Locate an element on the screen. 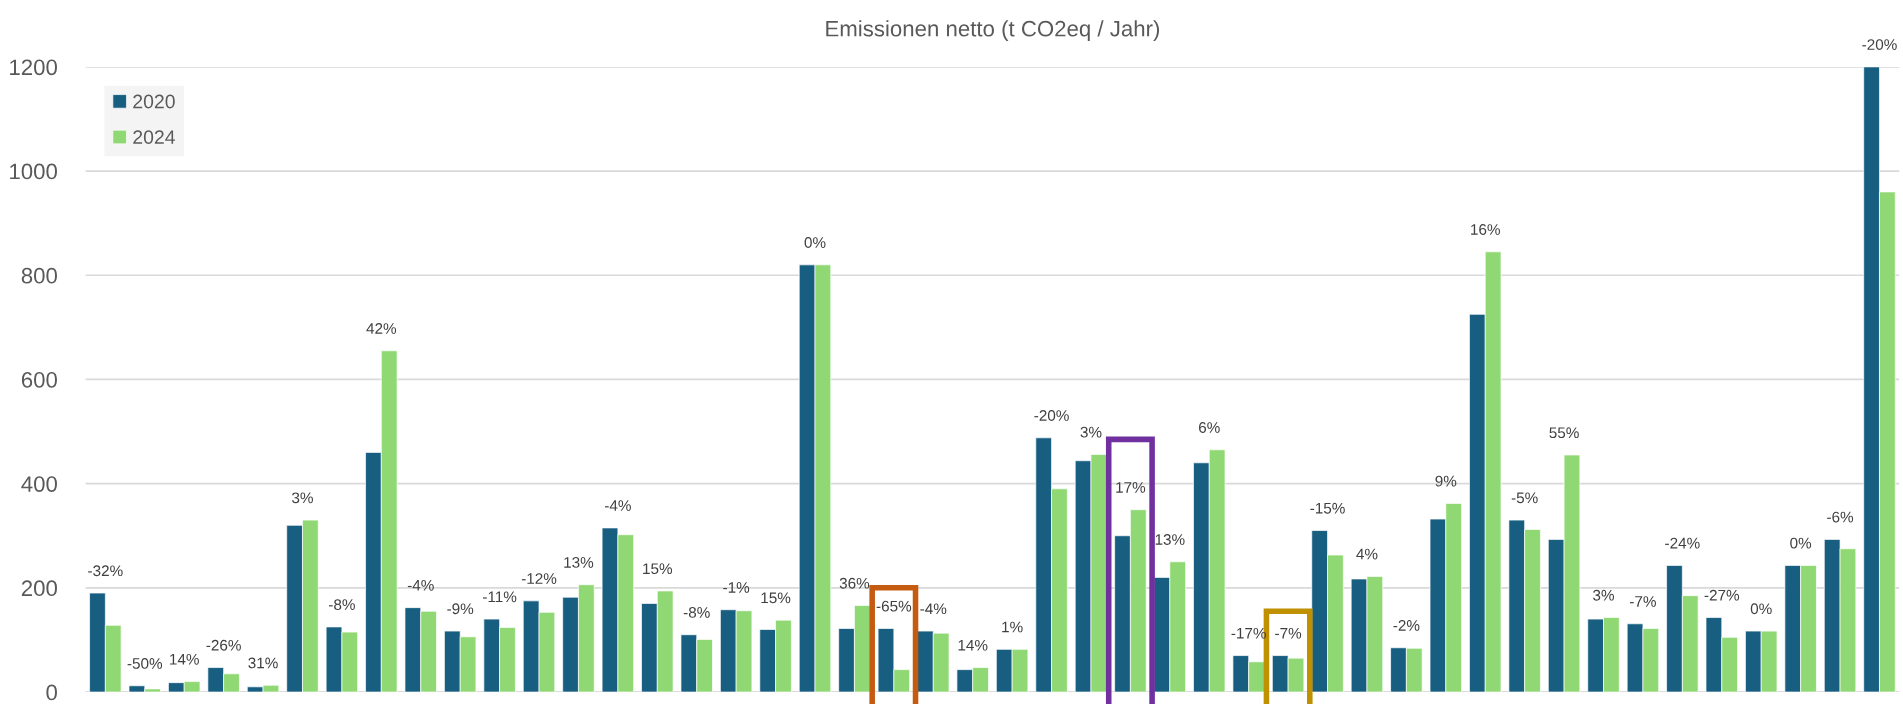  annotation: 31% is located at coordinates (263, 663).